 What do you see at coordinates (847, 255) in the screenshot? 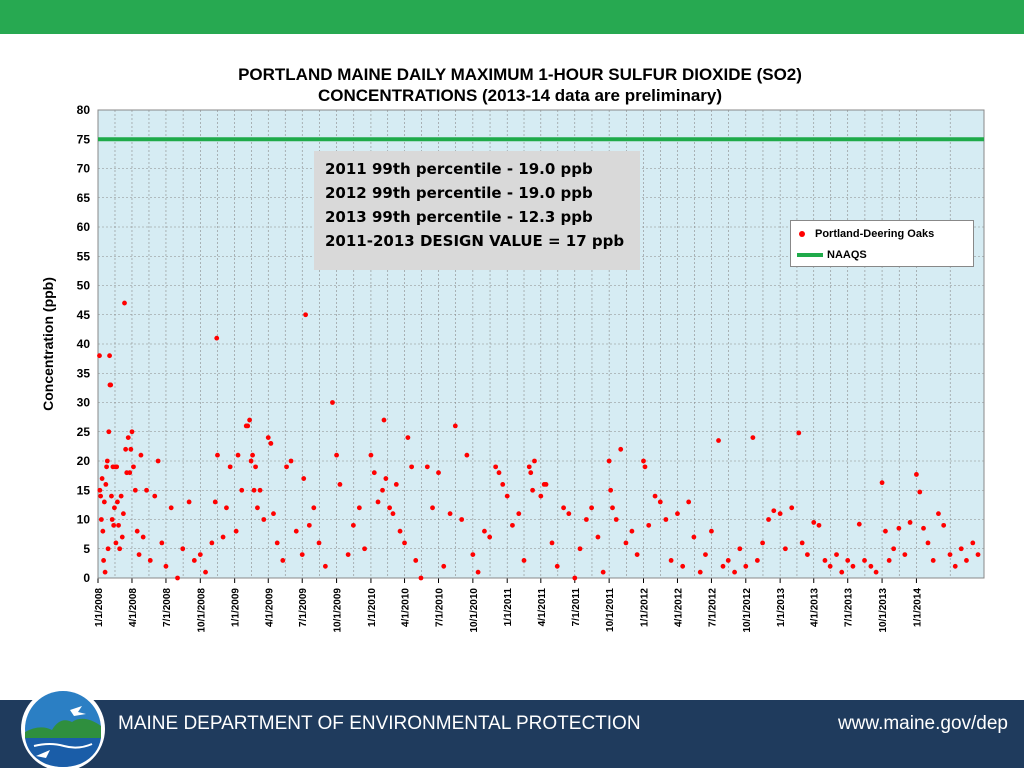
I see `legend-label-naaqs: NAAQS` at bounding box center [847, 255].